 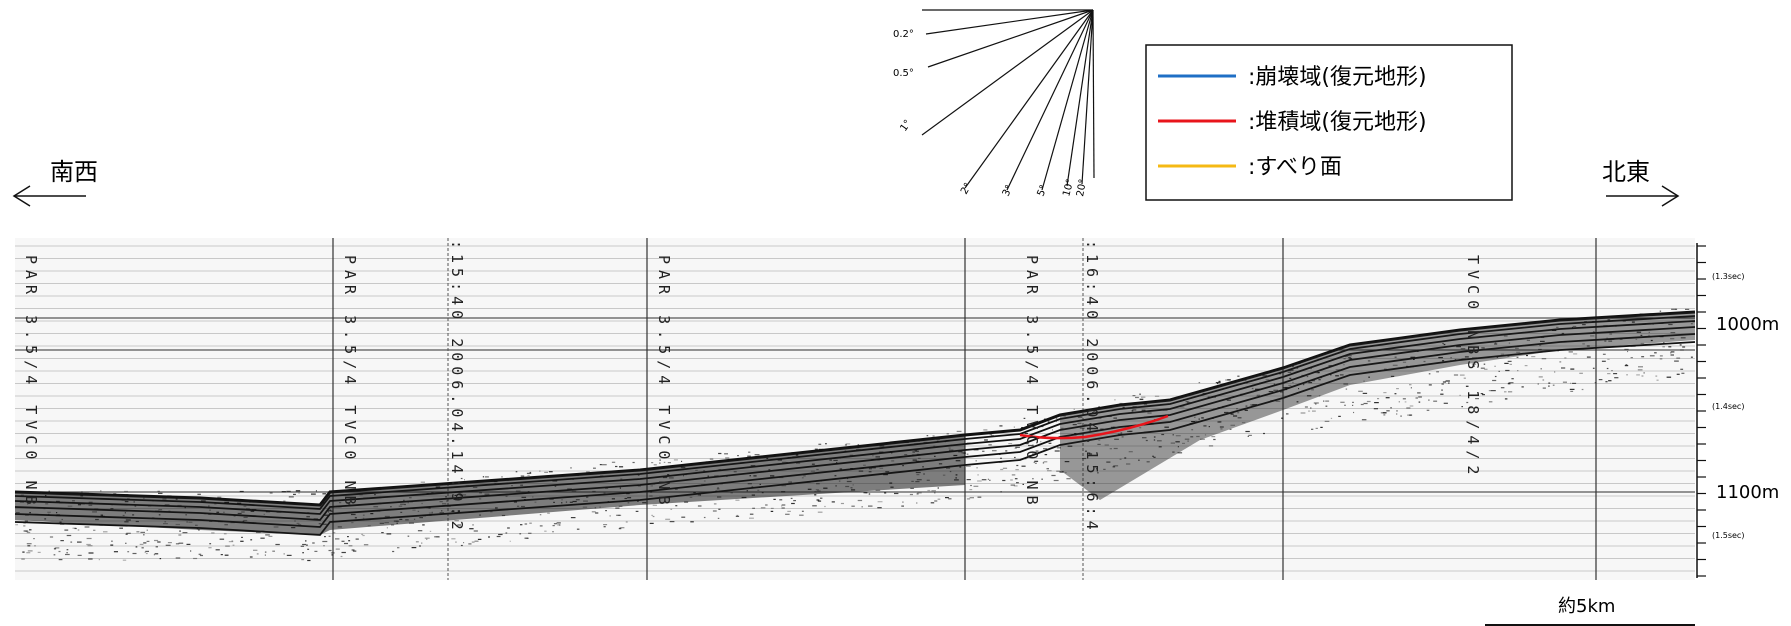 What do you see at coordinates (1728, 535) in the screenshot?
I see `time-label-1.5sec: (1.5sec)` at bounding box center [1728, 535].